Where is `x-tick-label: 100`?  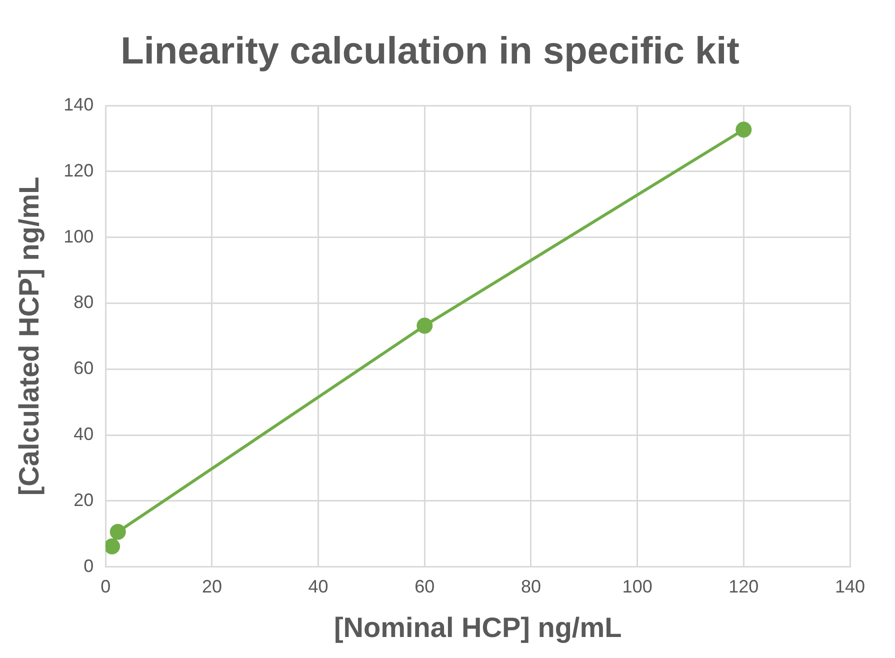 x-tick-label: 100 is located at coordinates (637, 586).